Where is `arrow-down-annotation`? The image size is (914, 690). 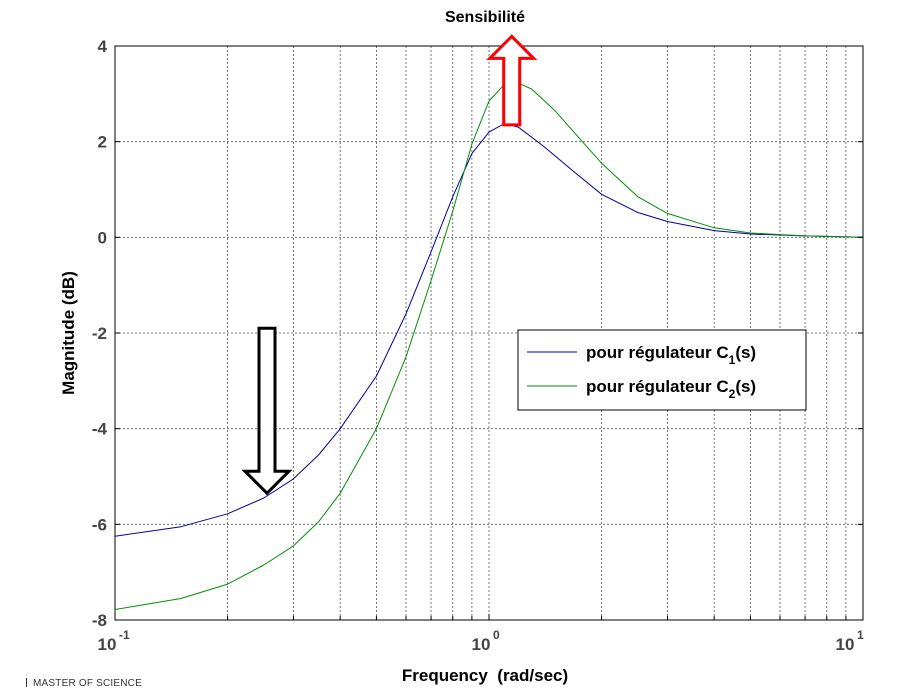
arrow-down-annotation is located at coordinates (267, 411).